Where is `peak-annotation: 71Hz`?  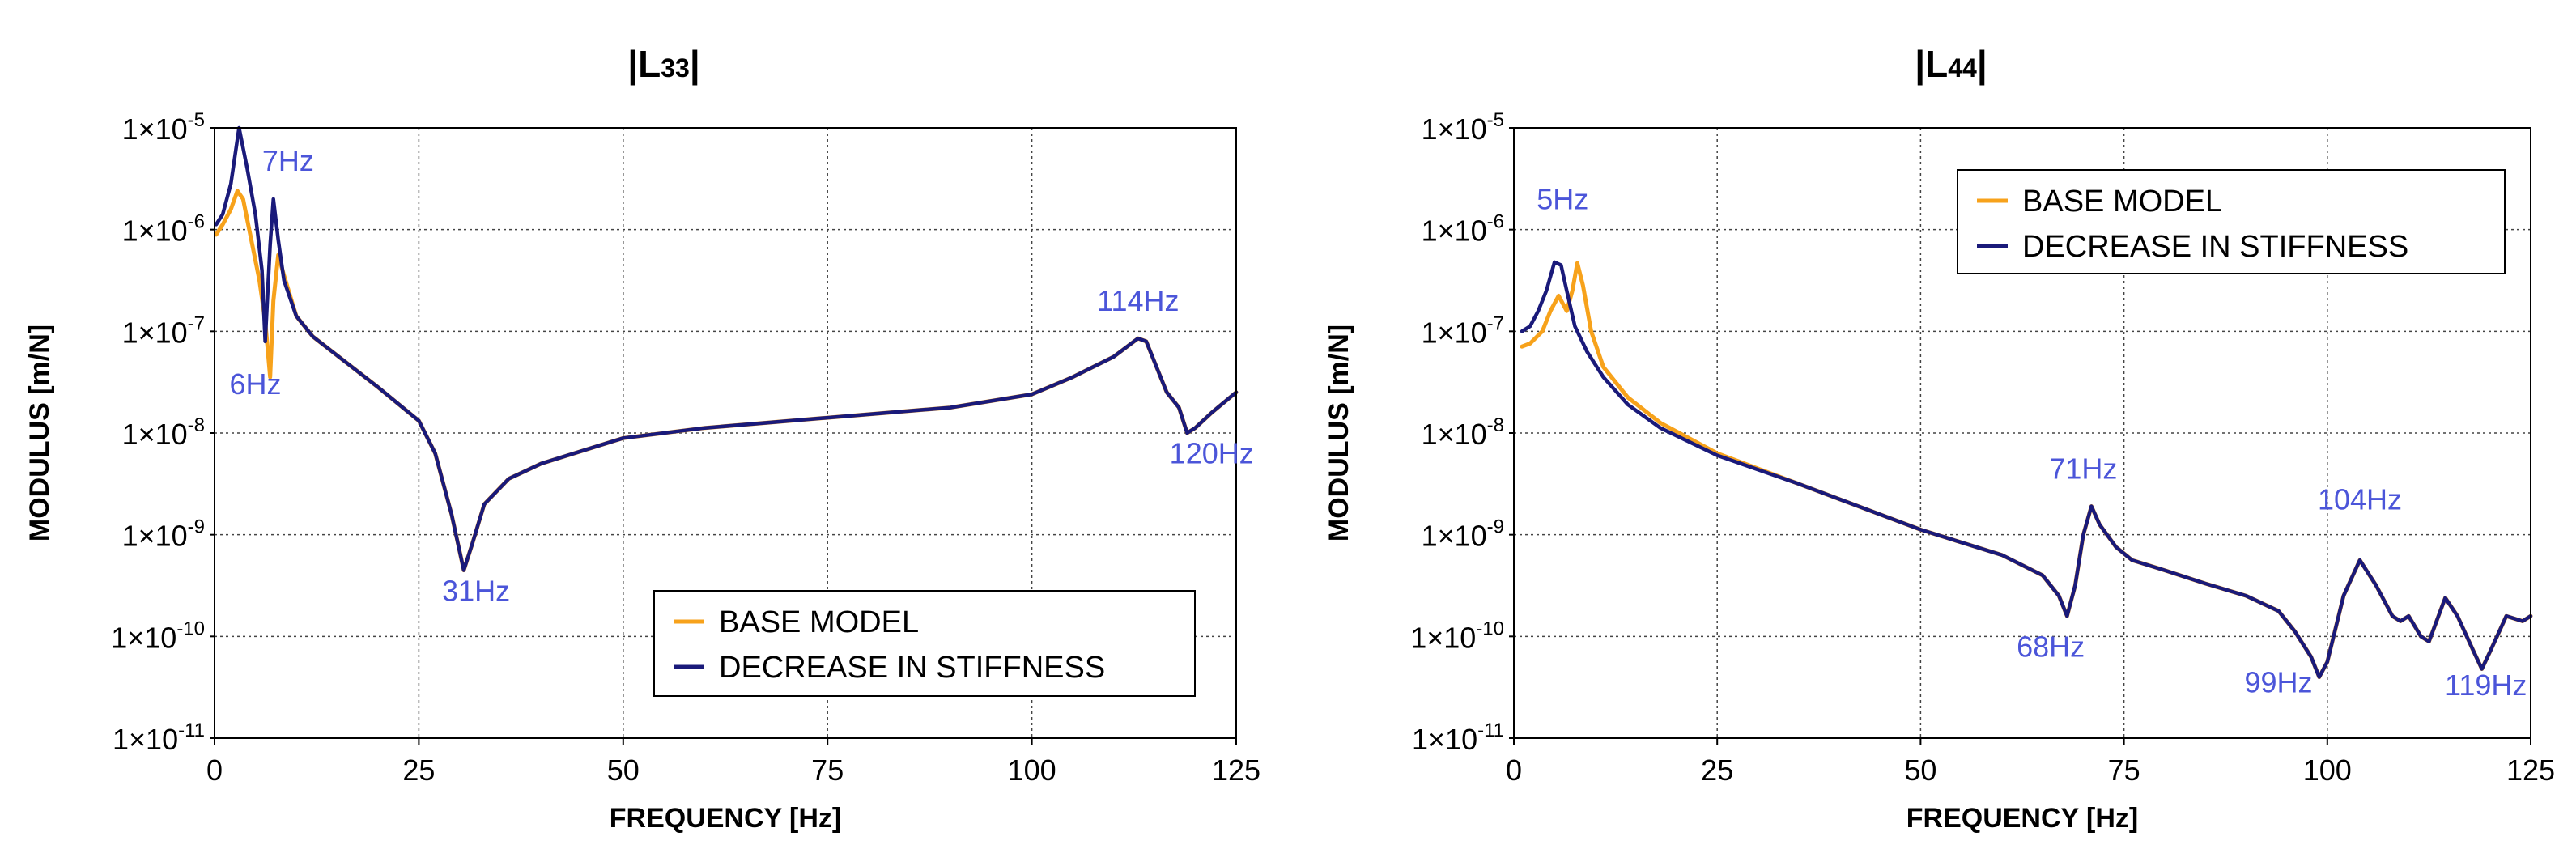
peak-annotation: 71Hz is located at coordinates (2083, 469).